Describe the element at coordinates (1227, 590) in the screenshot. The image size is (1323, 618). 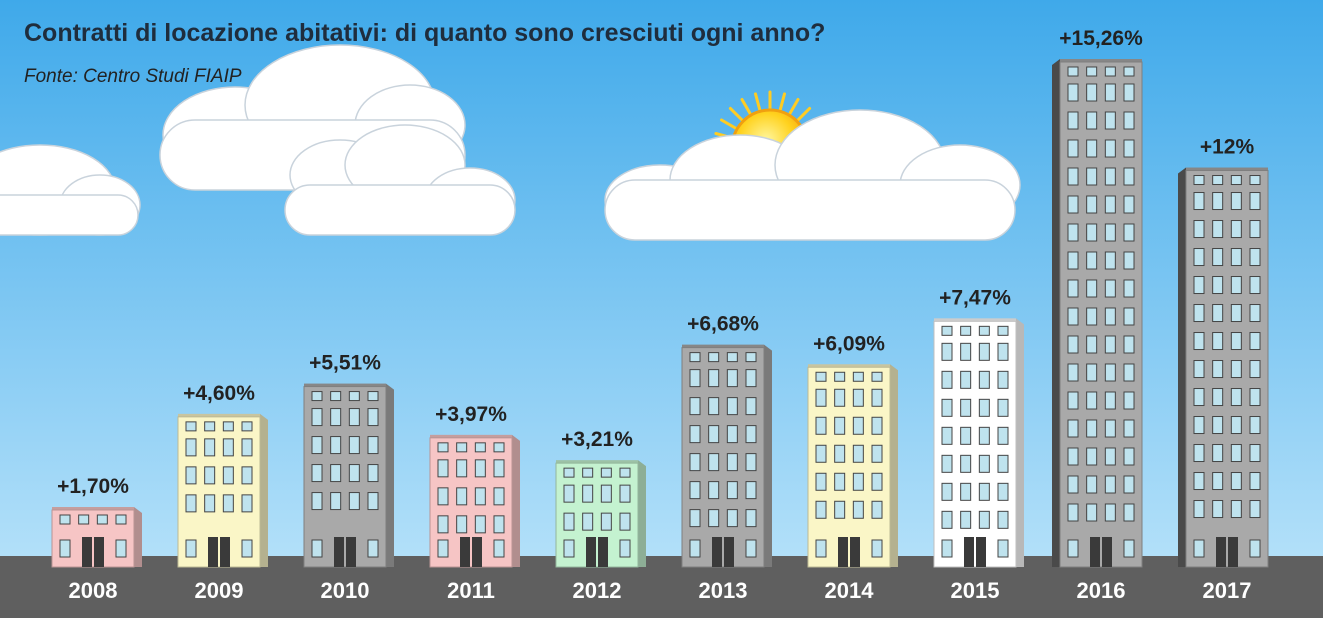
I see `year-label-2017: 2017` at that location.